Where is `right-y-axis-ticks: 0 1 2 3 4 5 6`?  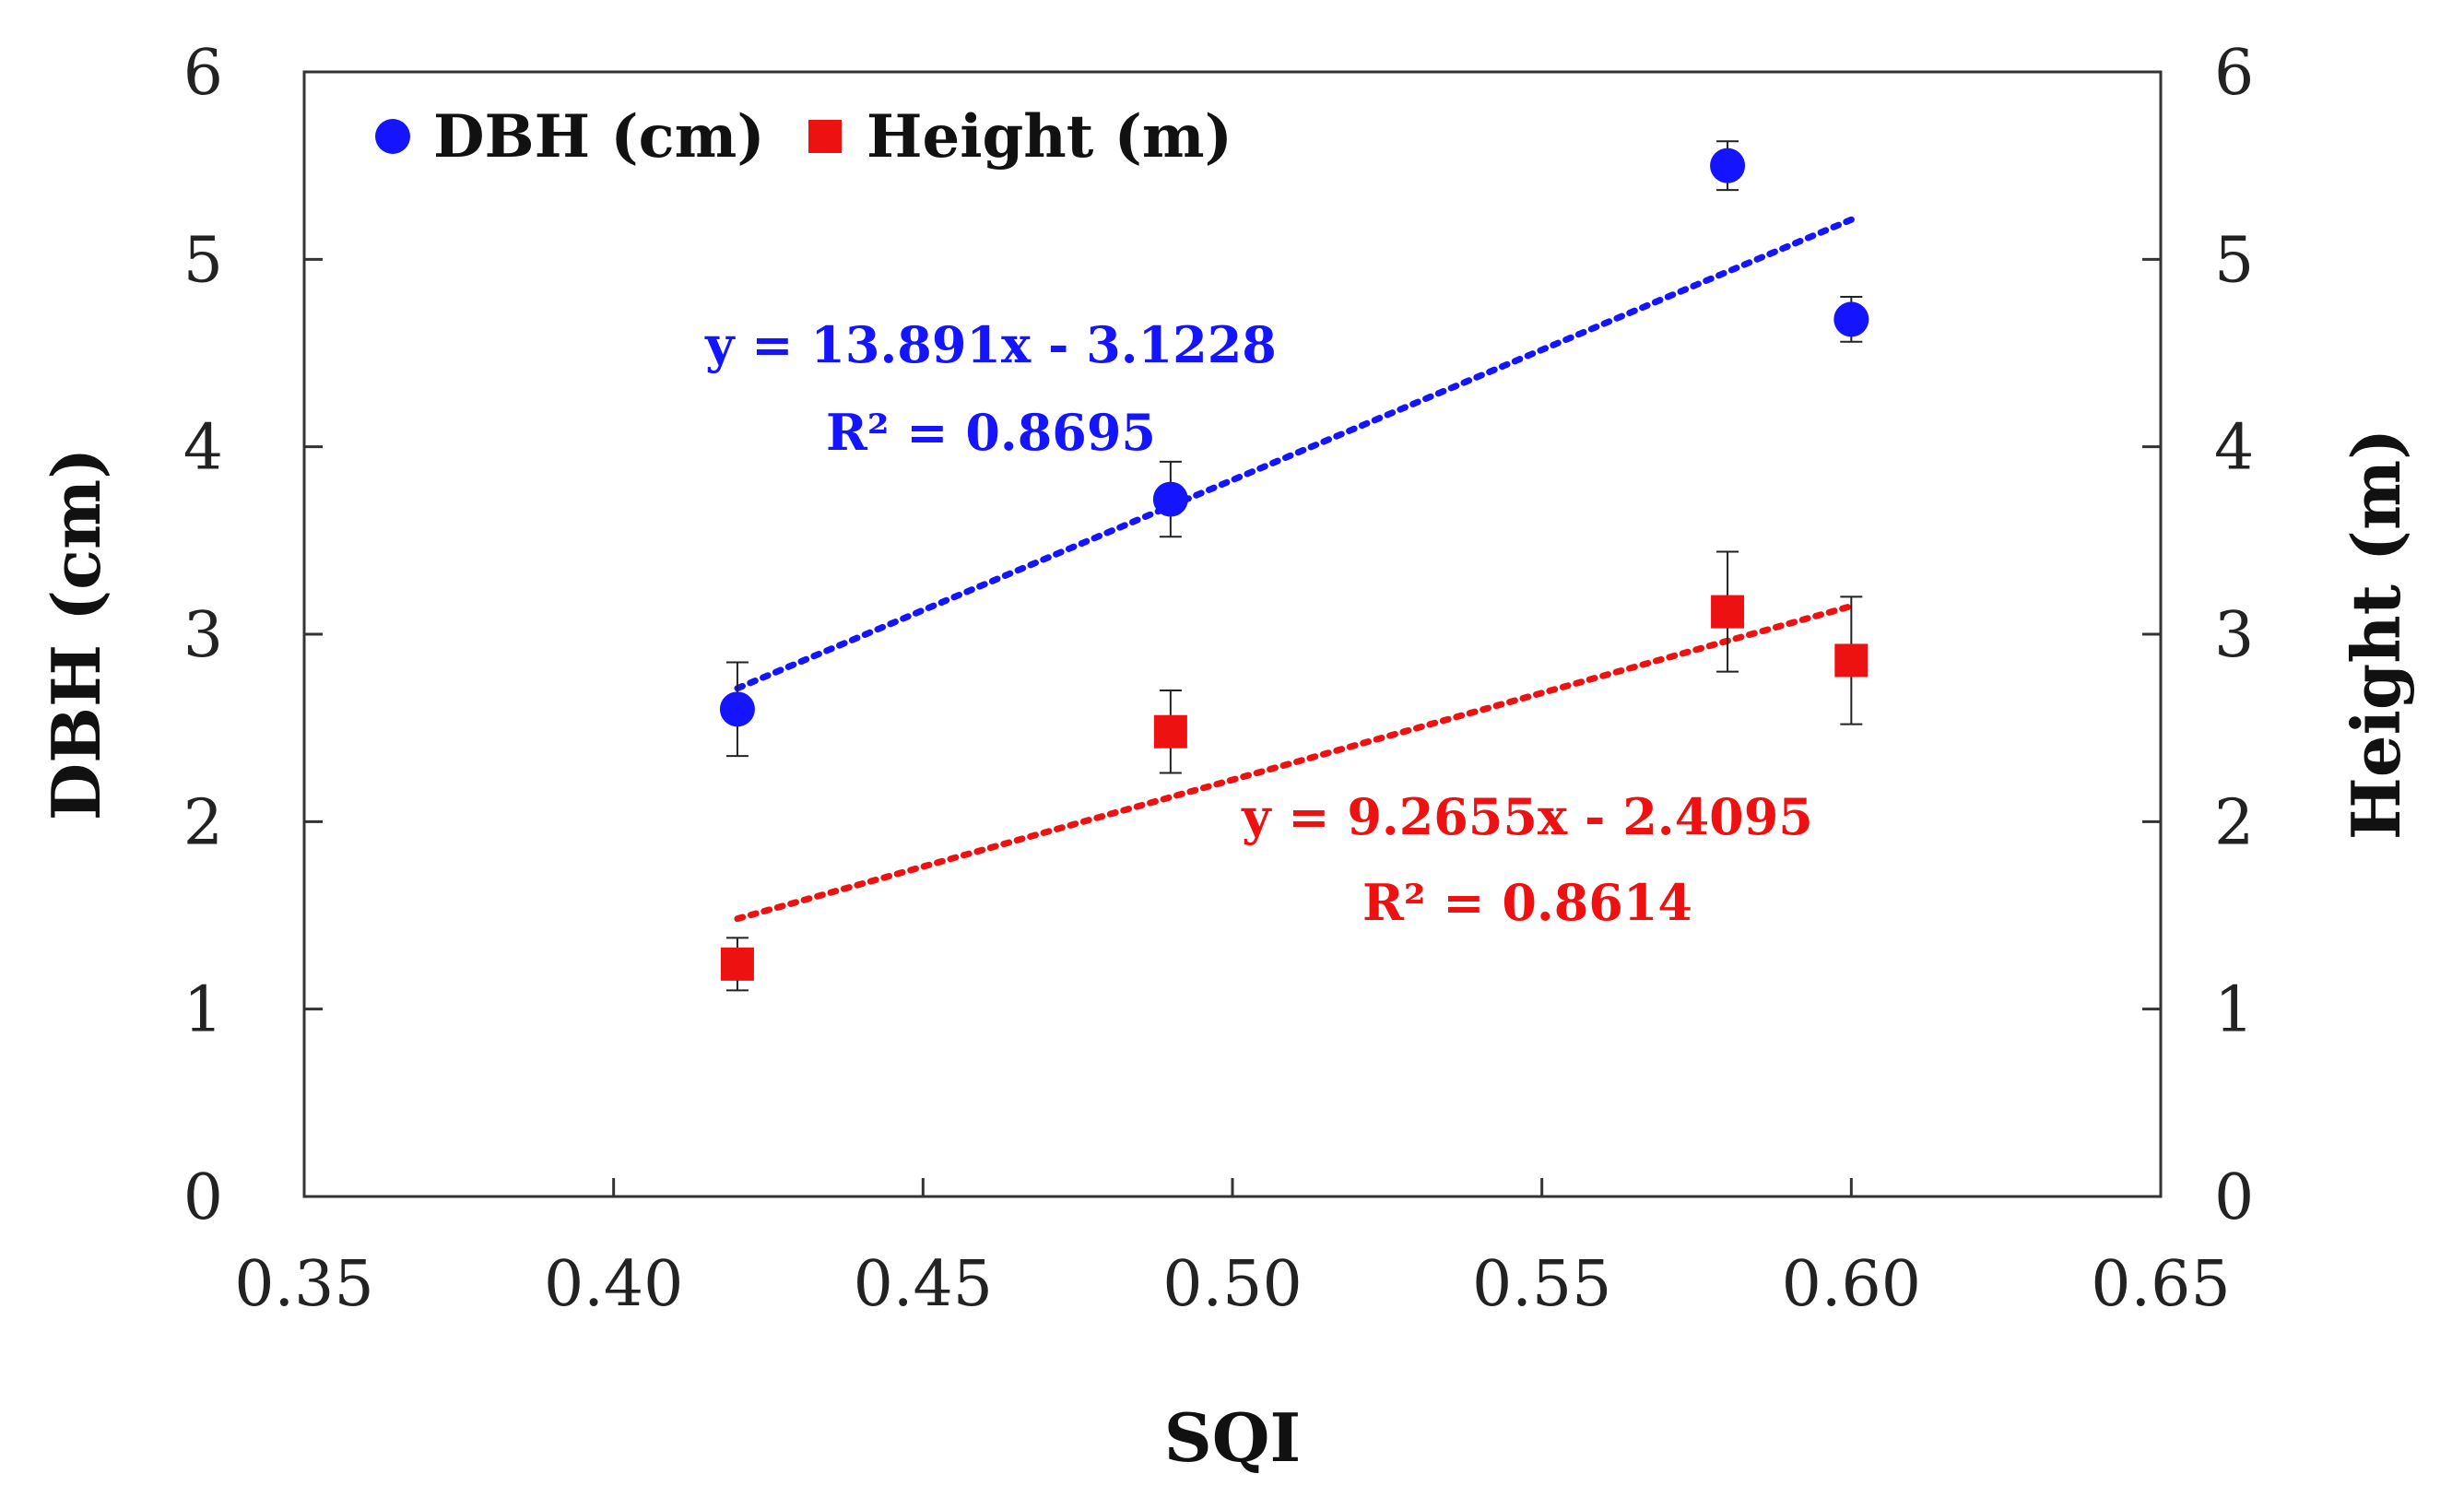 right-y-axis-ticks: 0 1 2 3 4 5 6 is located at coordinates (2198, 635).